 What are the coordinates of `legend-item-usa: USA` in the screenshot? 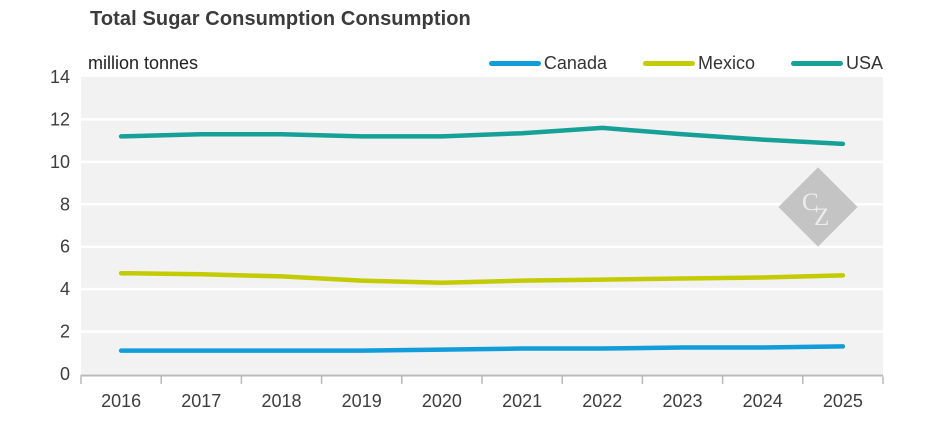 It's located at (836, 63).